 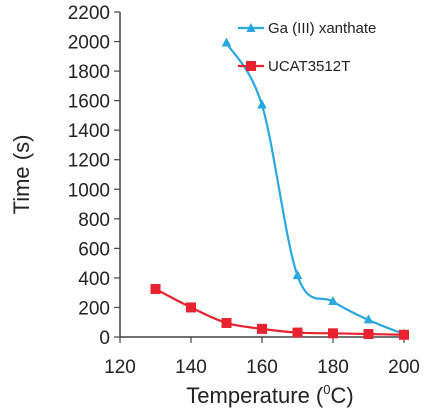 What do you see at coordinates (120, 367) in the screenshot?
I see `x-tick-label: 120` at bounding box center [120, 367].